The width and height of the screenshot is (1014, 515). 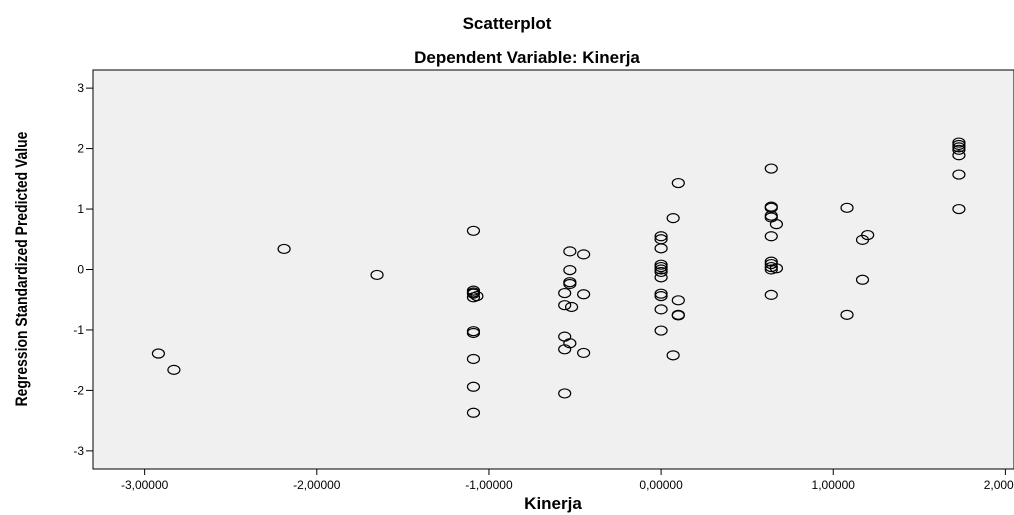 I want to click on y-tick-label: 1, so click(x=80, y=209).